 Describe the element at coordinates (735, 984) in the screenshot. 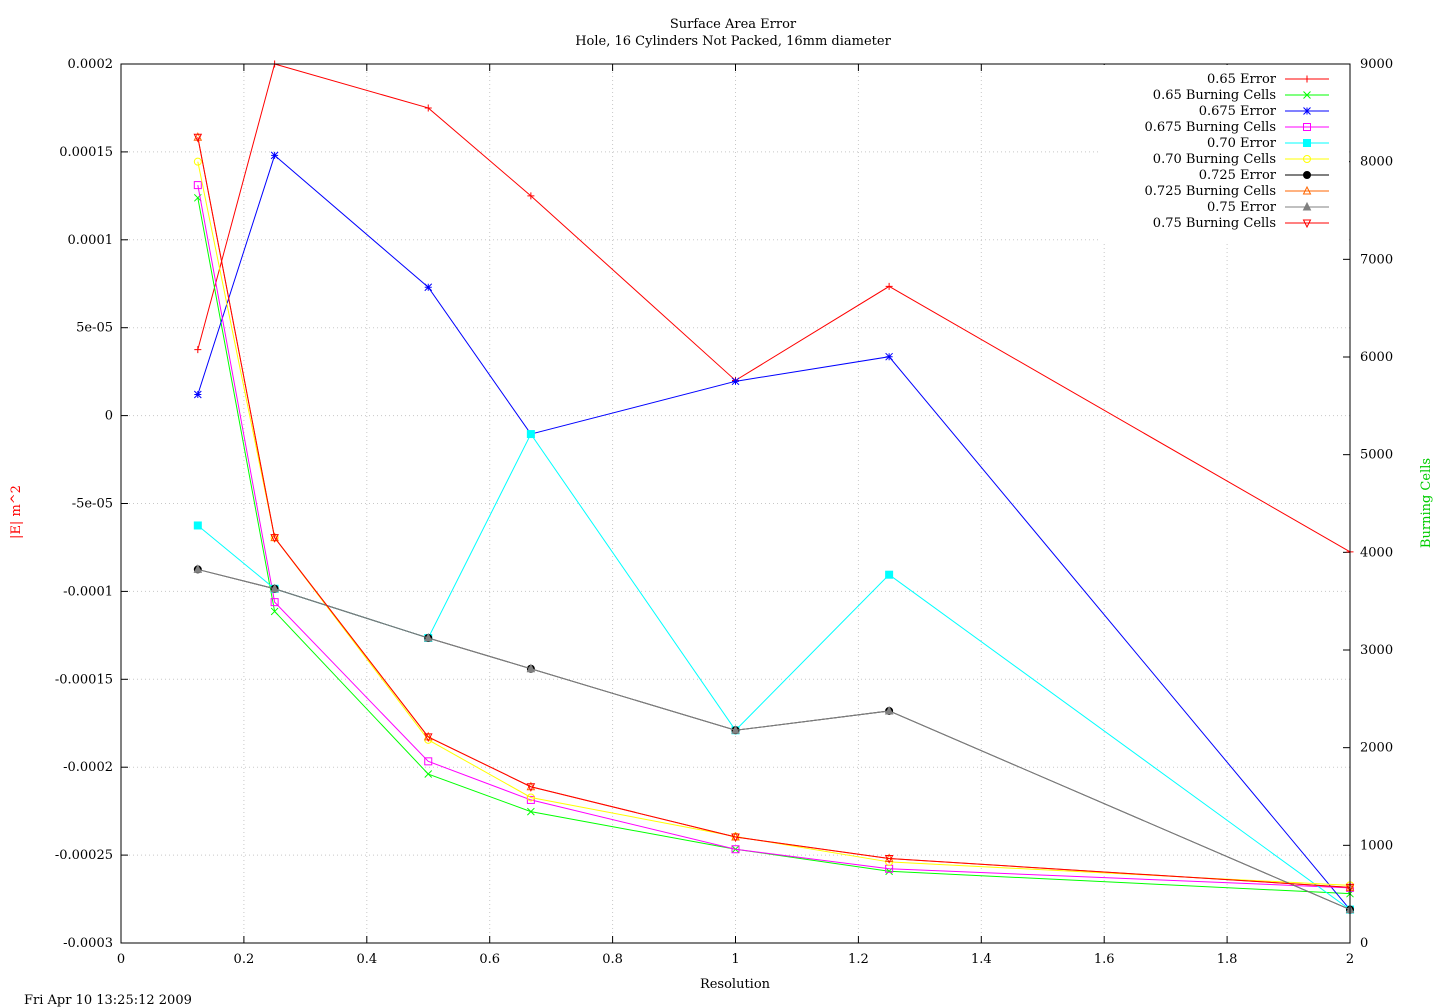

I see `x-axis-label: Resolution` at that location.